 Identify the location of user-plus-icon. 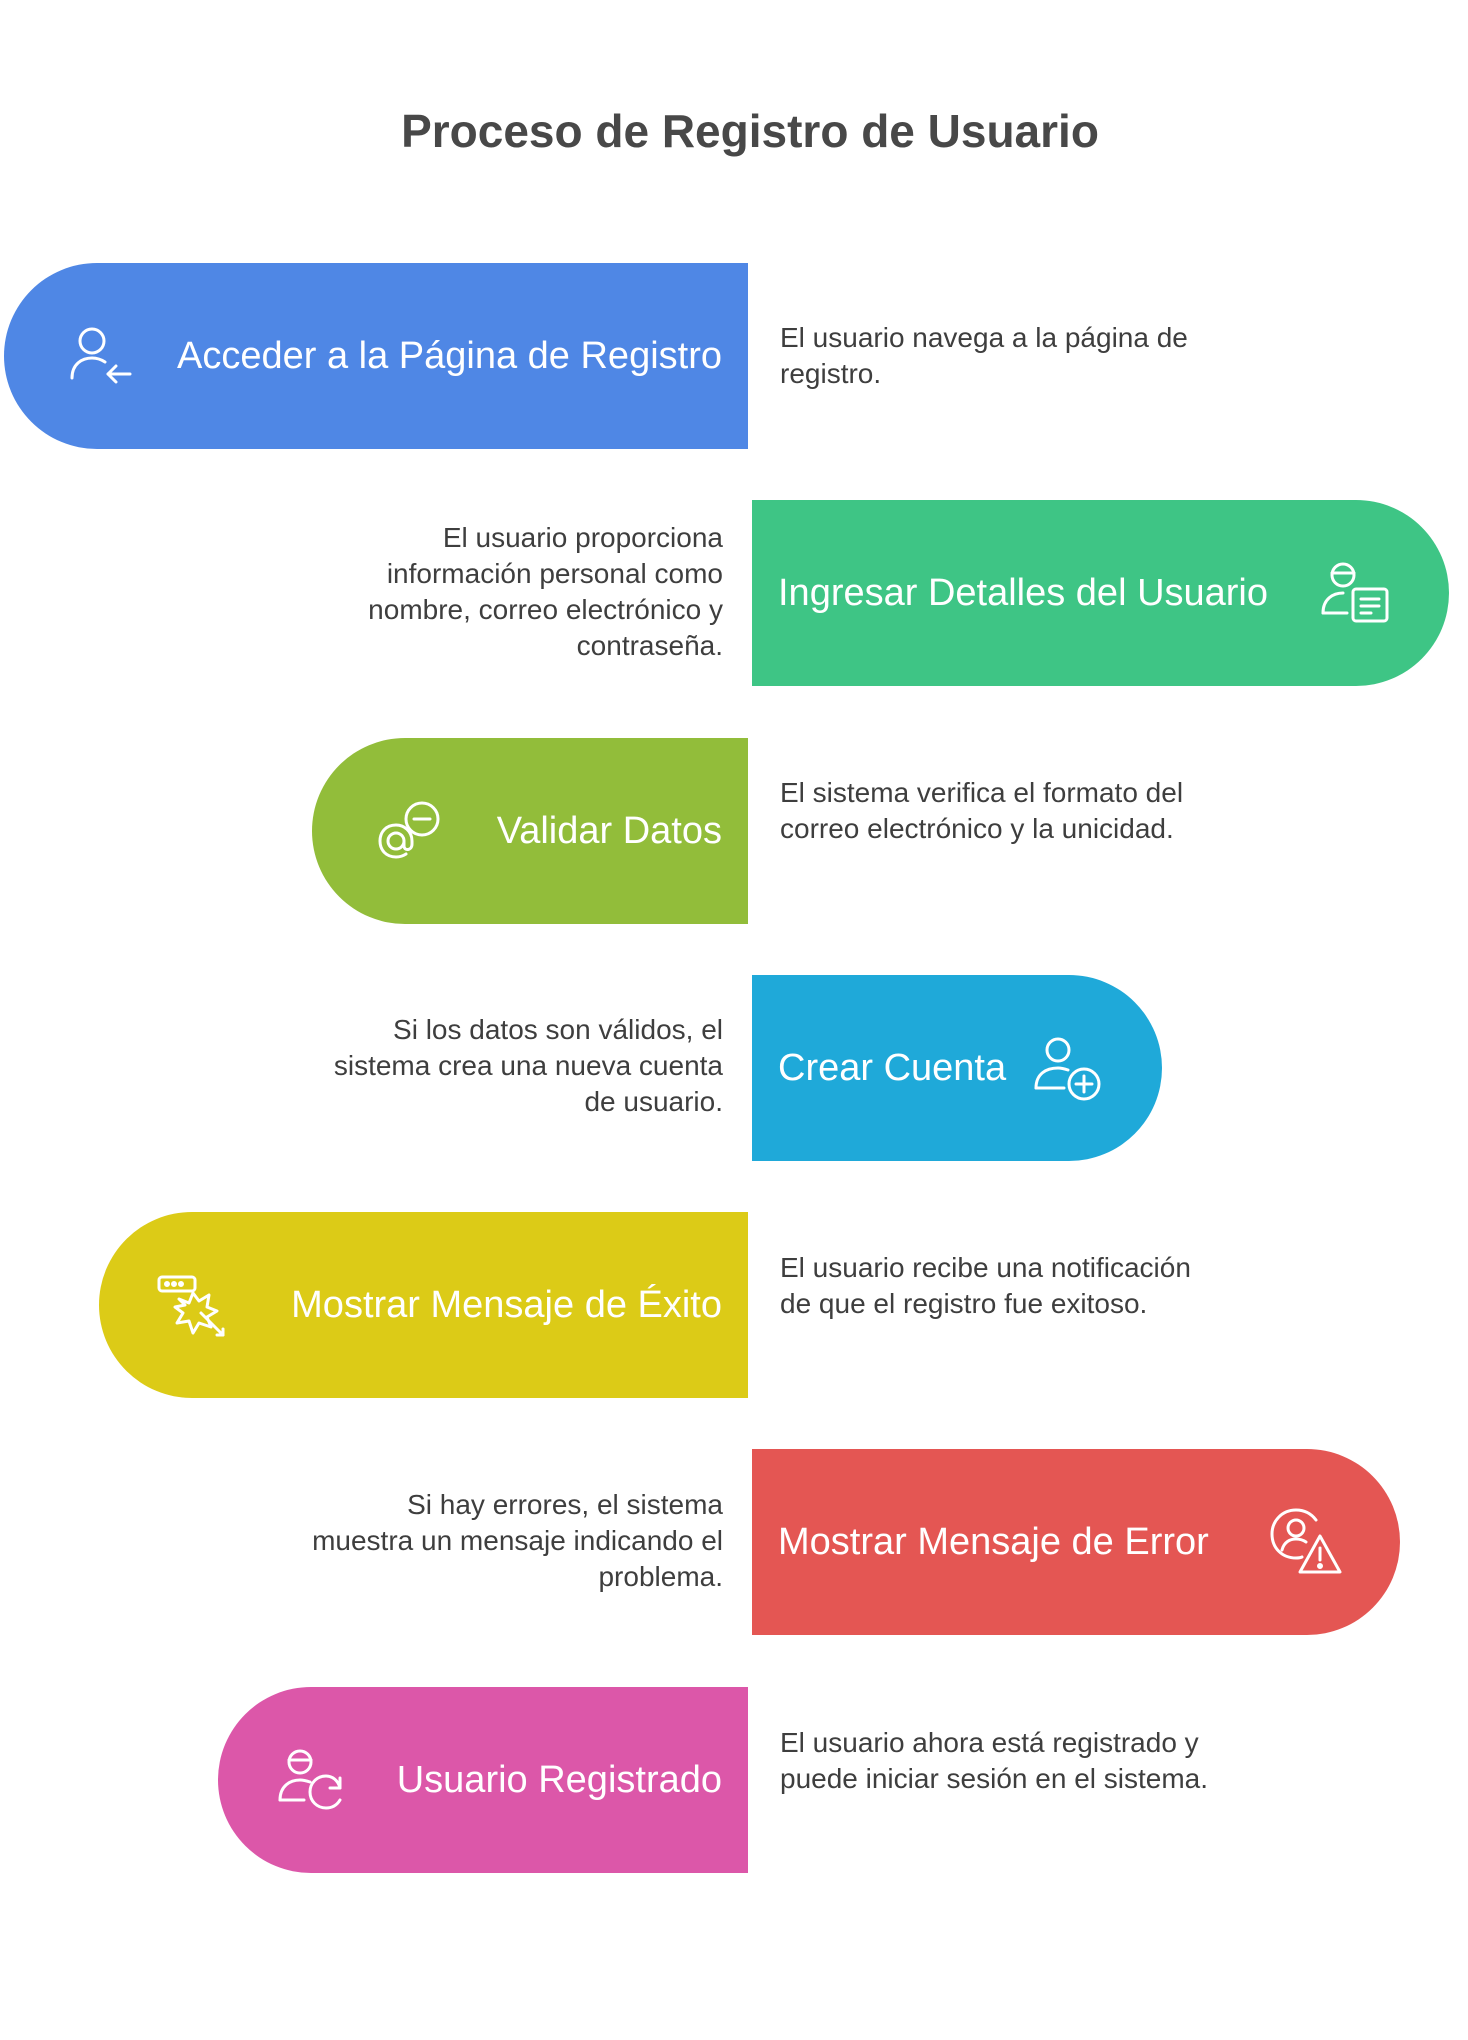
(1068, 1068).